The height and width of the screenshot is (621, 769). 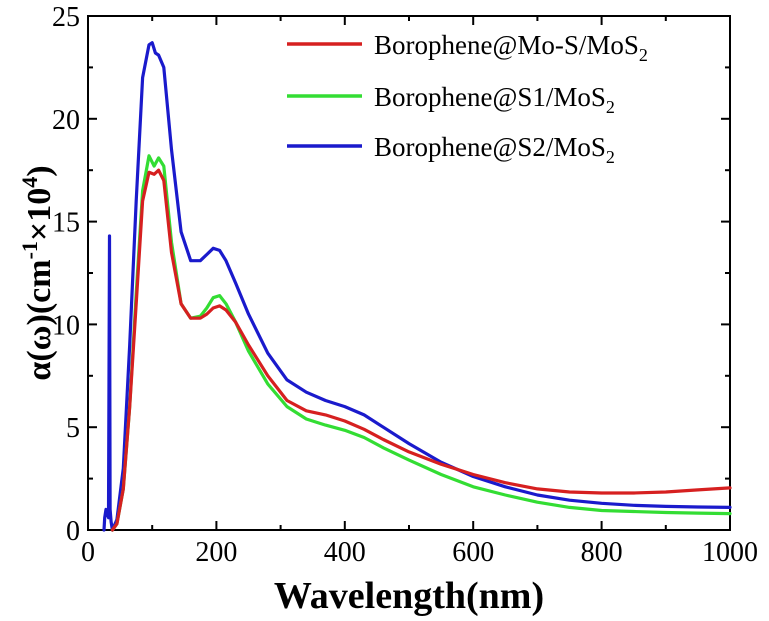 I want to click on y-axis-tick-labels: 0 5 10 15 20 25, so click(x=66, y=274).